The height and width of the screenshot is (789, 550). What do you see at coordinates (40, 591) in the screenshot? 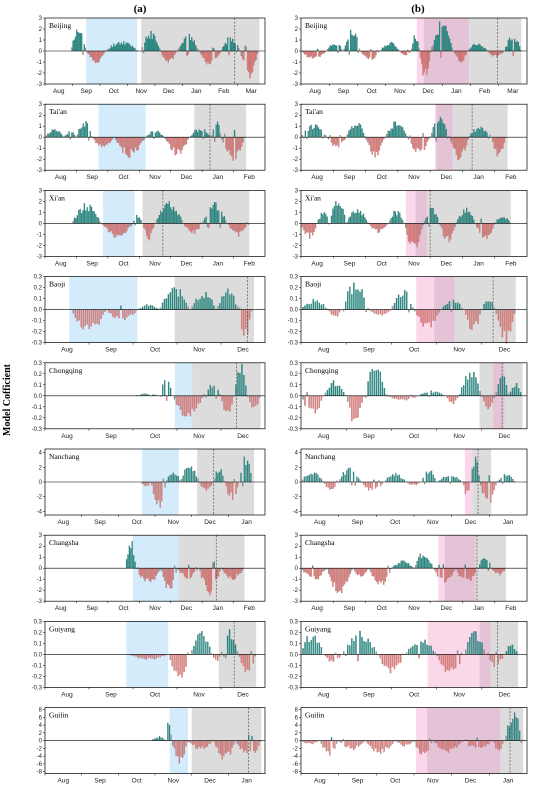
I see `y-tick-label: -2` at bounding box center [40, 591].